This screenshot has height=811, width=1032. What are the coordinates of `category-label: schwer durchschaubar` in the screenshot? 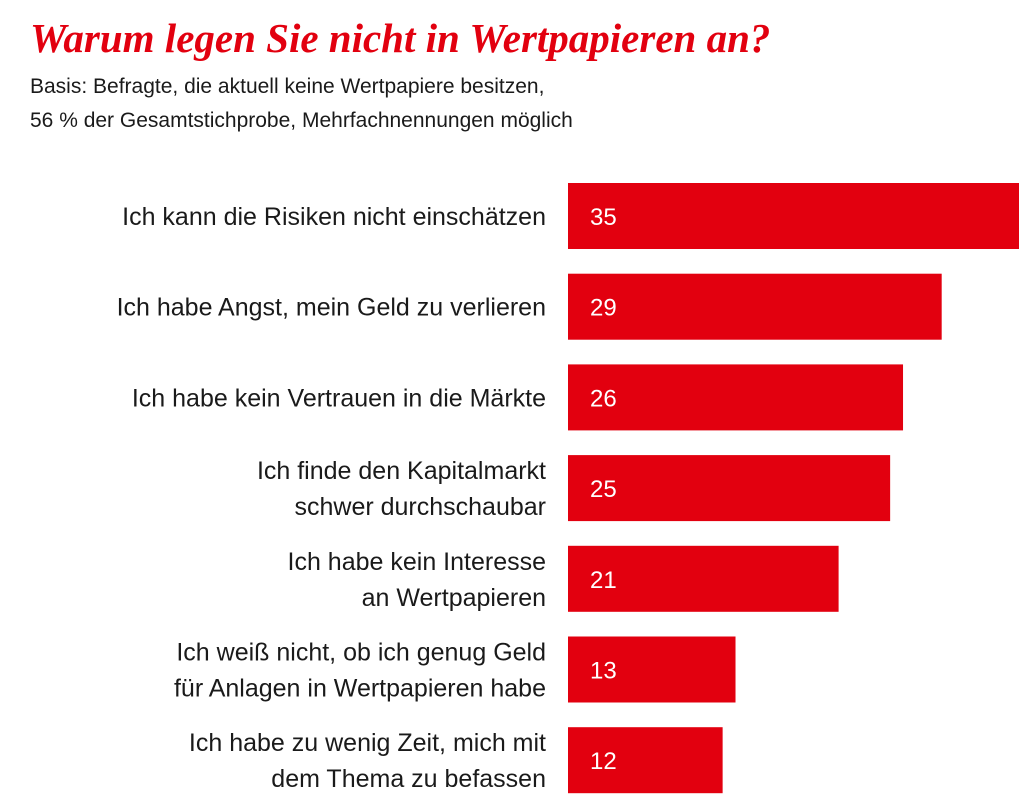 It's located at (420, 507).